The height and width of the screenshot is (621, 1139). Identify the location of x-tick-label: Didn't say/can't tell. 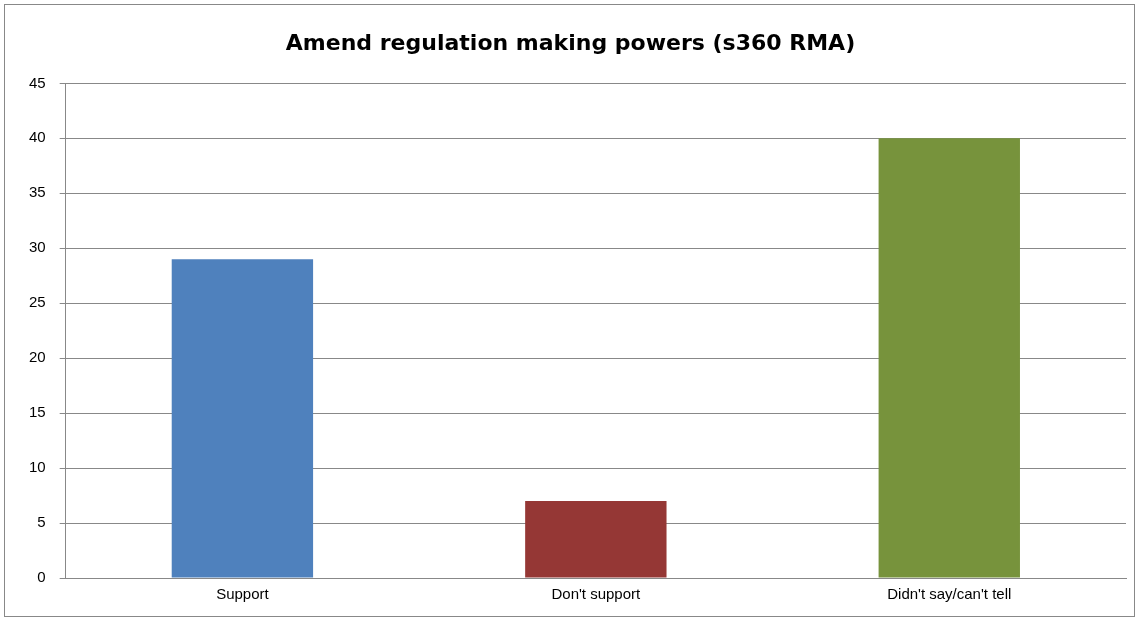
(949, 594).